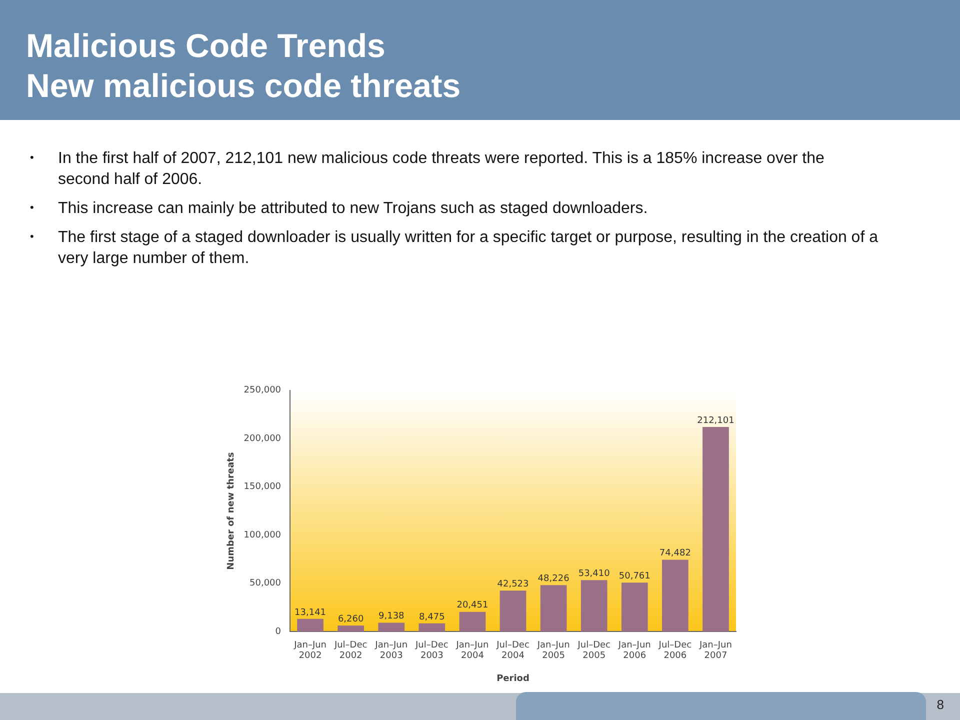  What do you see at coordinates (278, 631) in the screenshot?
I see `y-tick-label: 0` at bounding box center [278, 631].